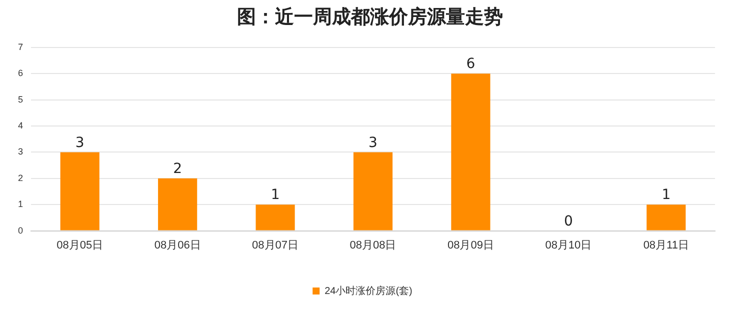 This screenshot has width=740, height=312. What do you see at coordinates (568, 245) in the screenshot?
I see `x-tick-label: 08月10日` at bounding box center [568, 245].